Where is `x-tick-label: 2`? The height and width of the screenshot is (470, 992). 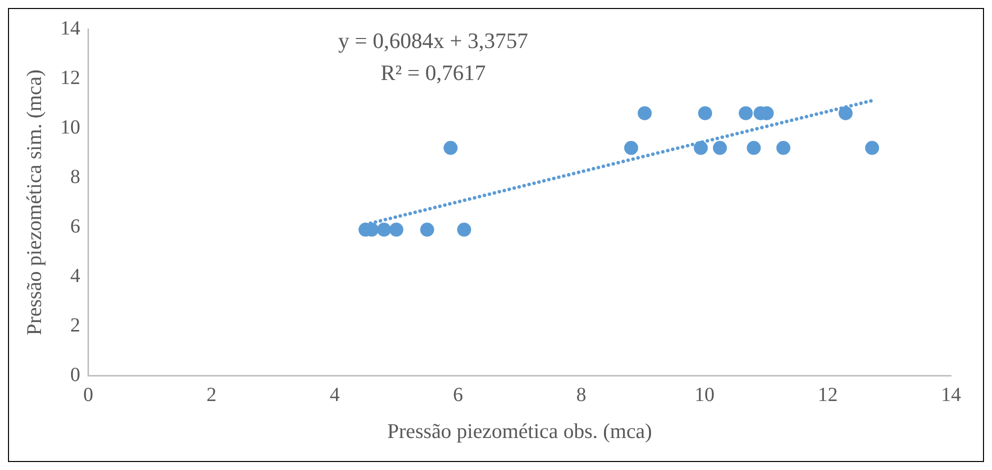
x-tick-label: 2 is located at coordinates (211, 395).